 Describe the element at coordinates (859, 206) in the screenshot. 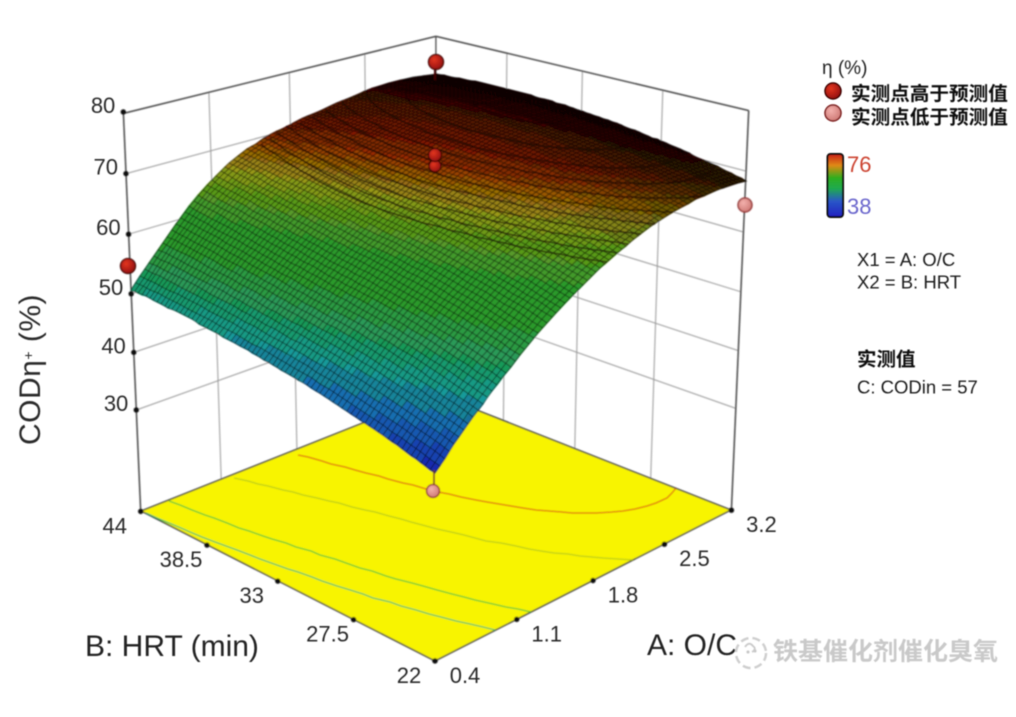

I see `svg-text: 38` at that location.